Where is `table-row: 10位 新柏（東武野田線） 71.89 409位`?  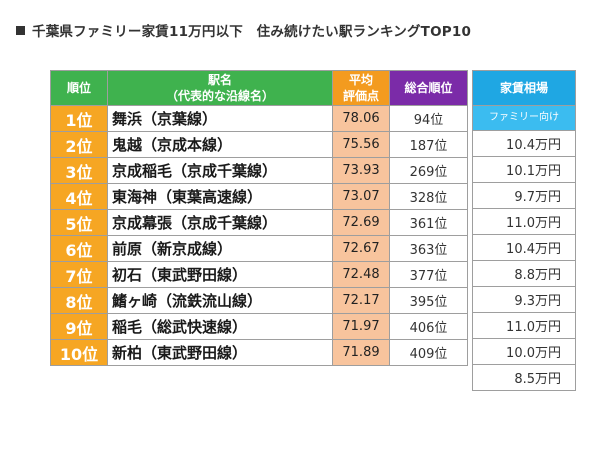 table-row: 10位 新柏（東武野田線） 71.89 409位 is located at coordinates (259, 352).